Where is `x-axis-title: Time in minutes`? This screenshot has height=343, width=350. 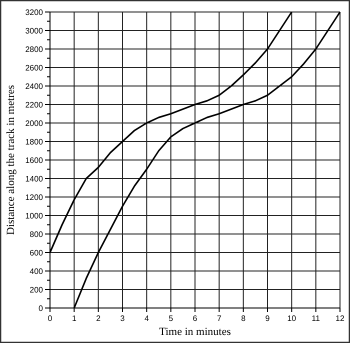
x-axis-title: Time in minutes is located at coordinates (195, 332).